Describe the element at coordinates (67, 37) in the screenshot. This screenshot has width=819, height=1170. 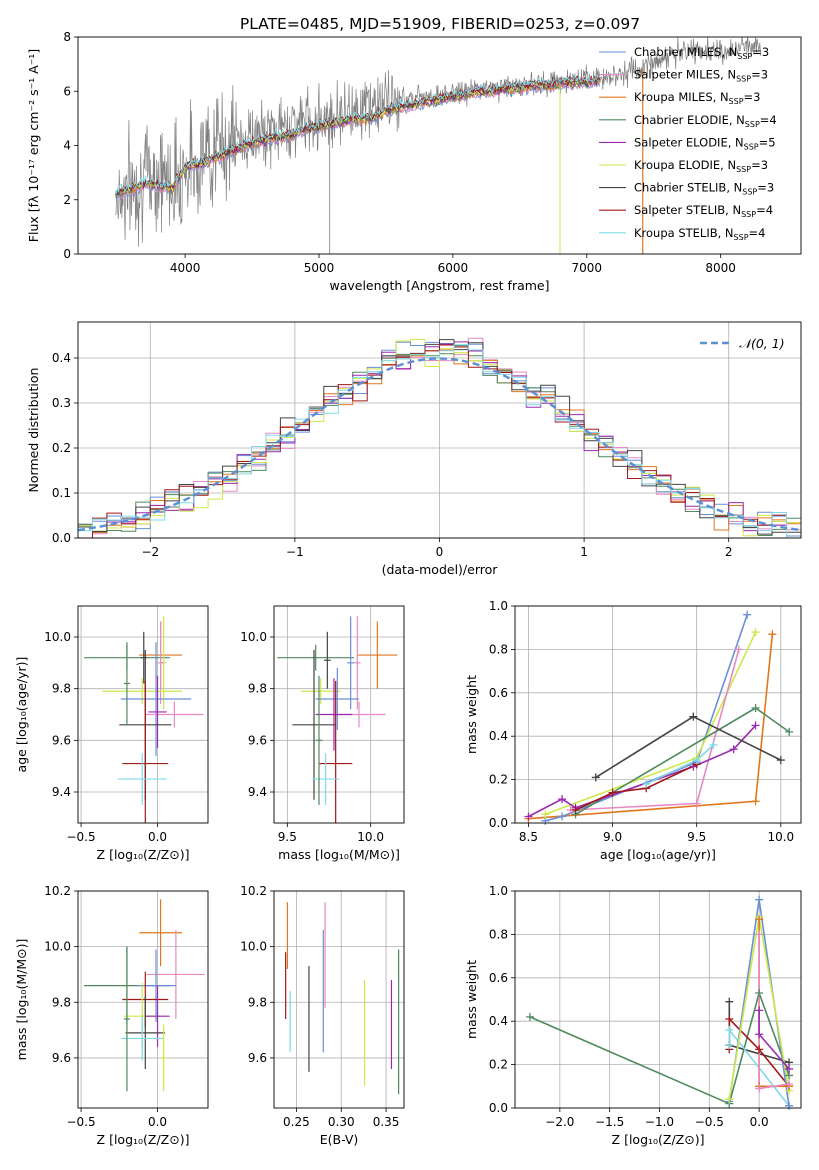
I see `spectrum-y-tick-label: 8` at that location.